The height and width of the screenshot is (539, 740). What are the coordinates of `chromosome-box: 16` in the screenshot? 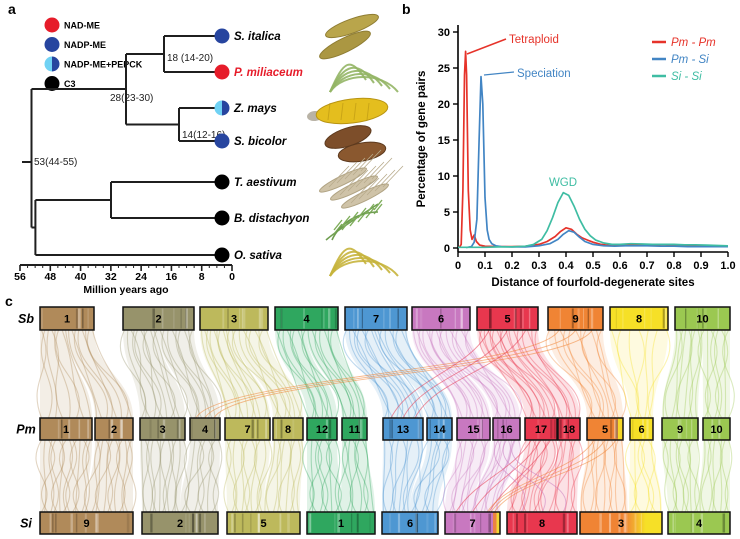 It's located at (506, 429).